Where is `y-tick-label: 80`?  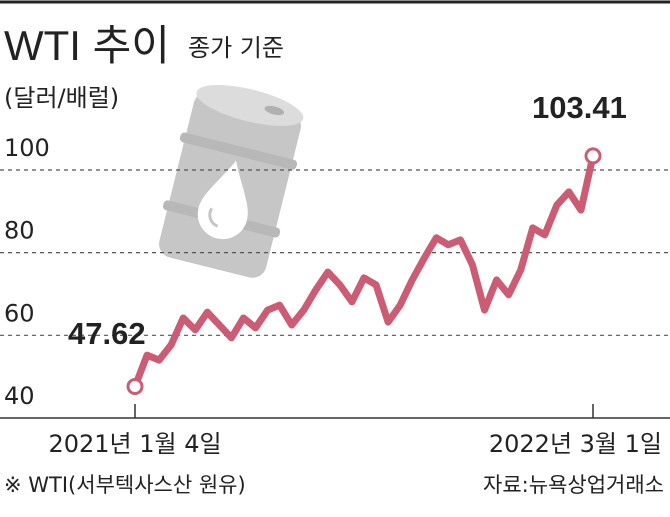 y-tick-label: 80 is located at coordinates (19, 231).